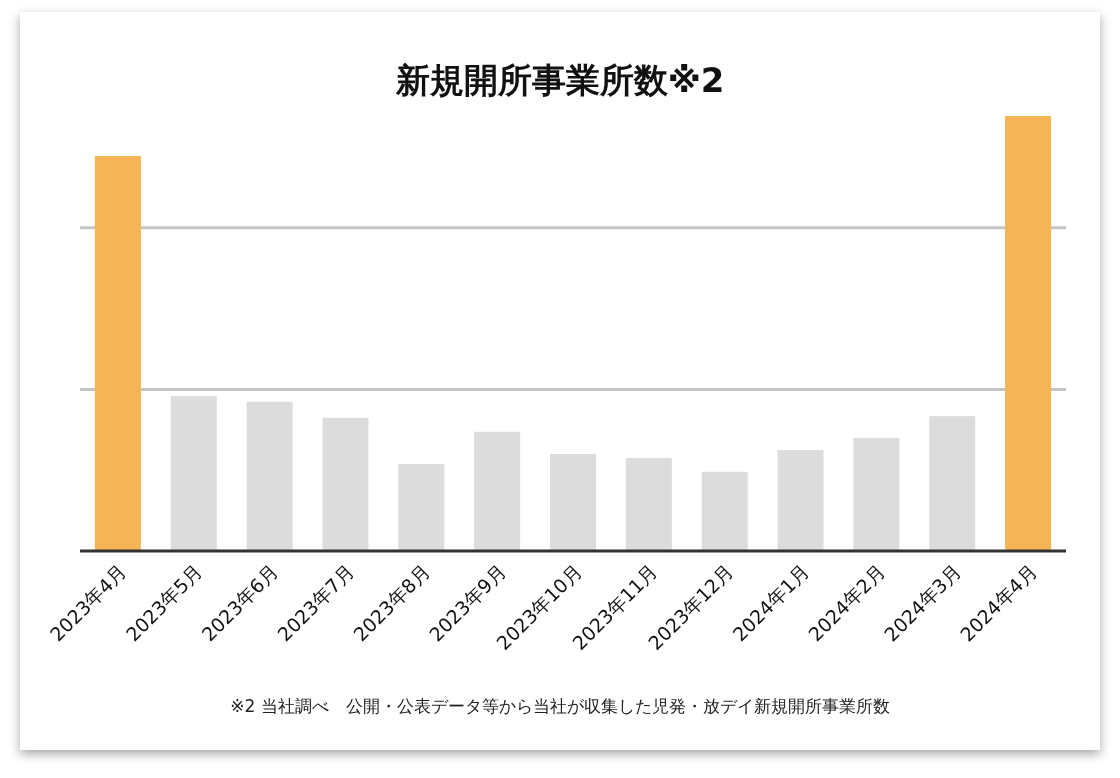  What do you see at coordinates (559, 80) in the screenshot?
I see `chart-title: 新規開所事業所数※2` at bounding box center [559, 80].